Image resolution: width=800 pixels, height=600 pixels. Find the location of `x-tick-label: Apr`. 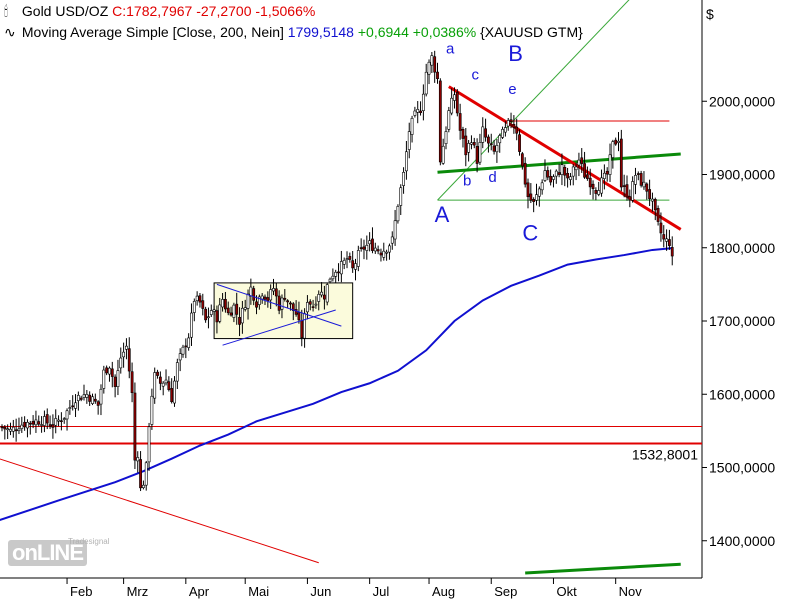

x-tick-label: Apr is located at coordinates (199, 591).